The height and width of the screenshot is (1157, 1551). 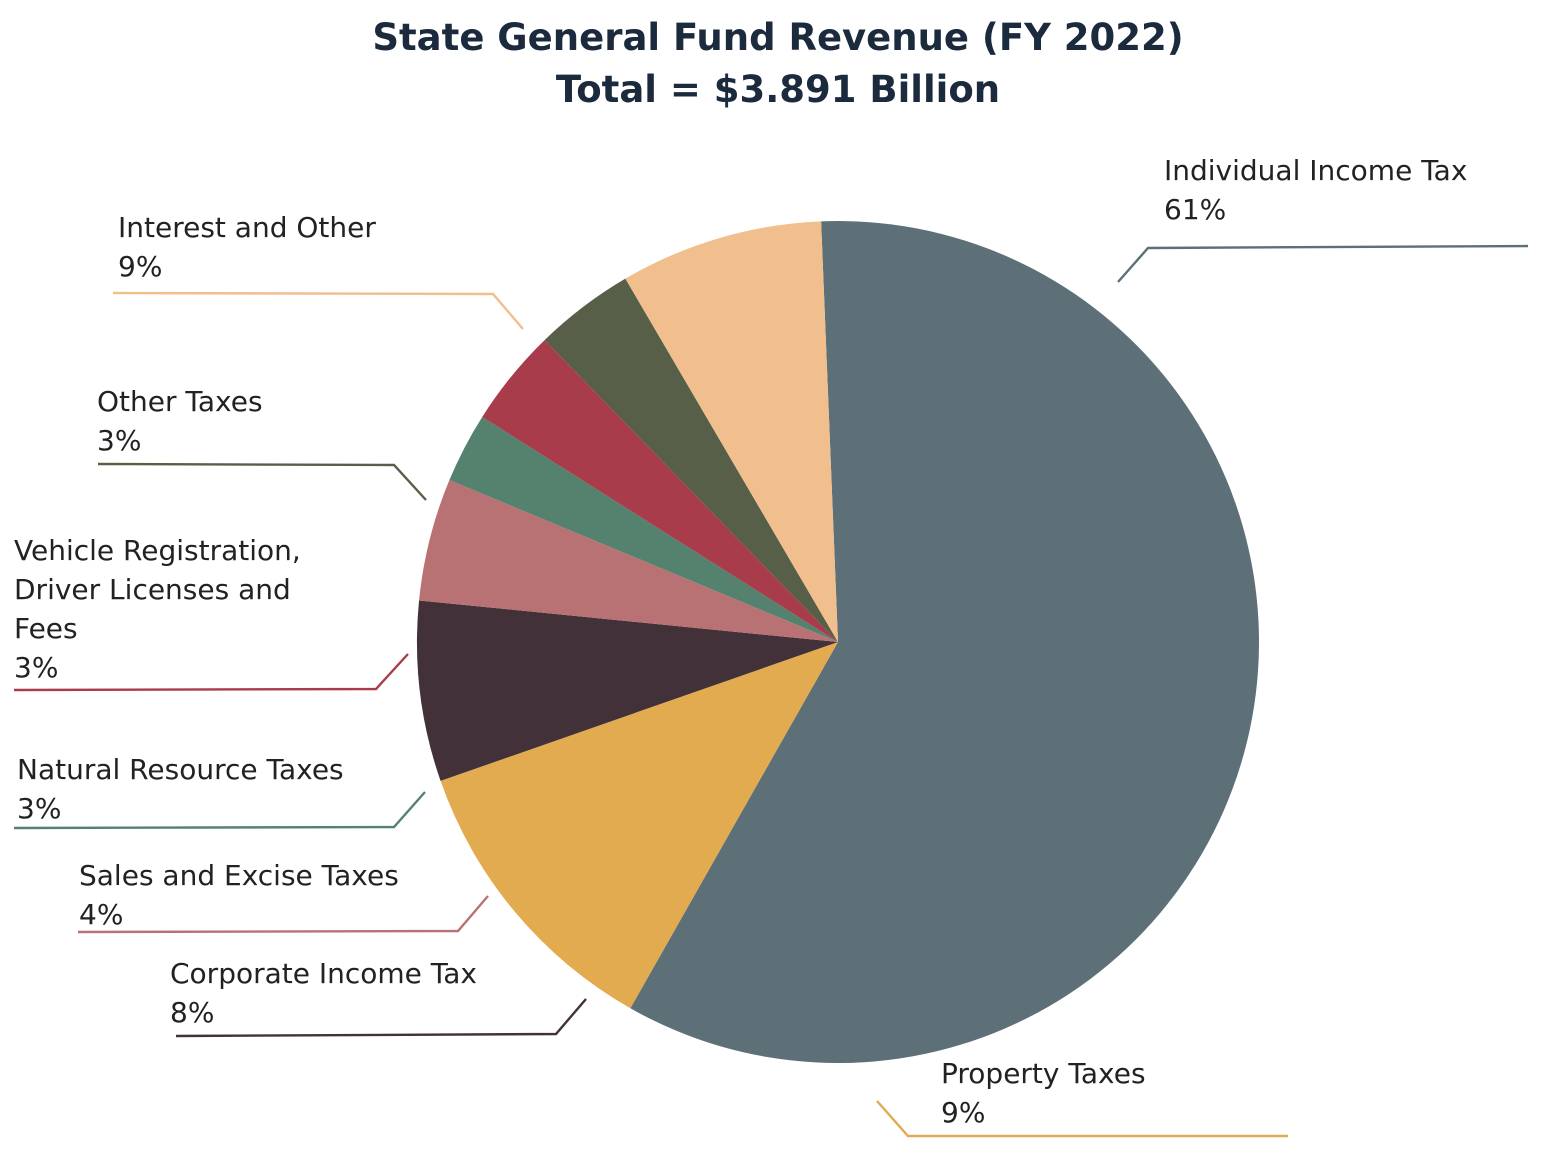 I want to click on slice-name-label-5: Driver Licenses and, so click(x=152, y=589).